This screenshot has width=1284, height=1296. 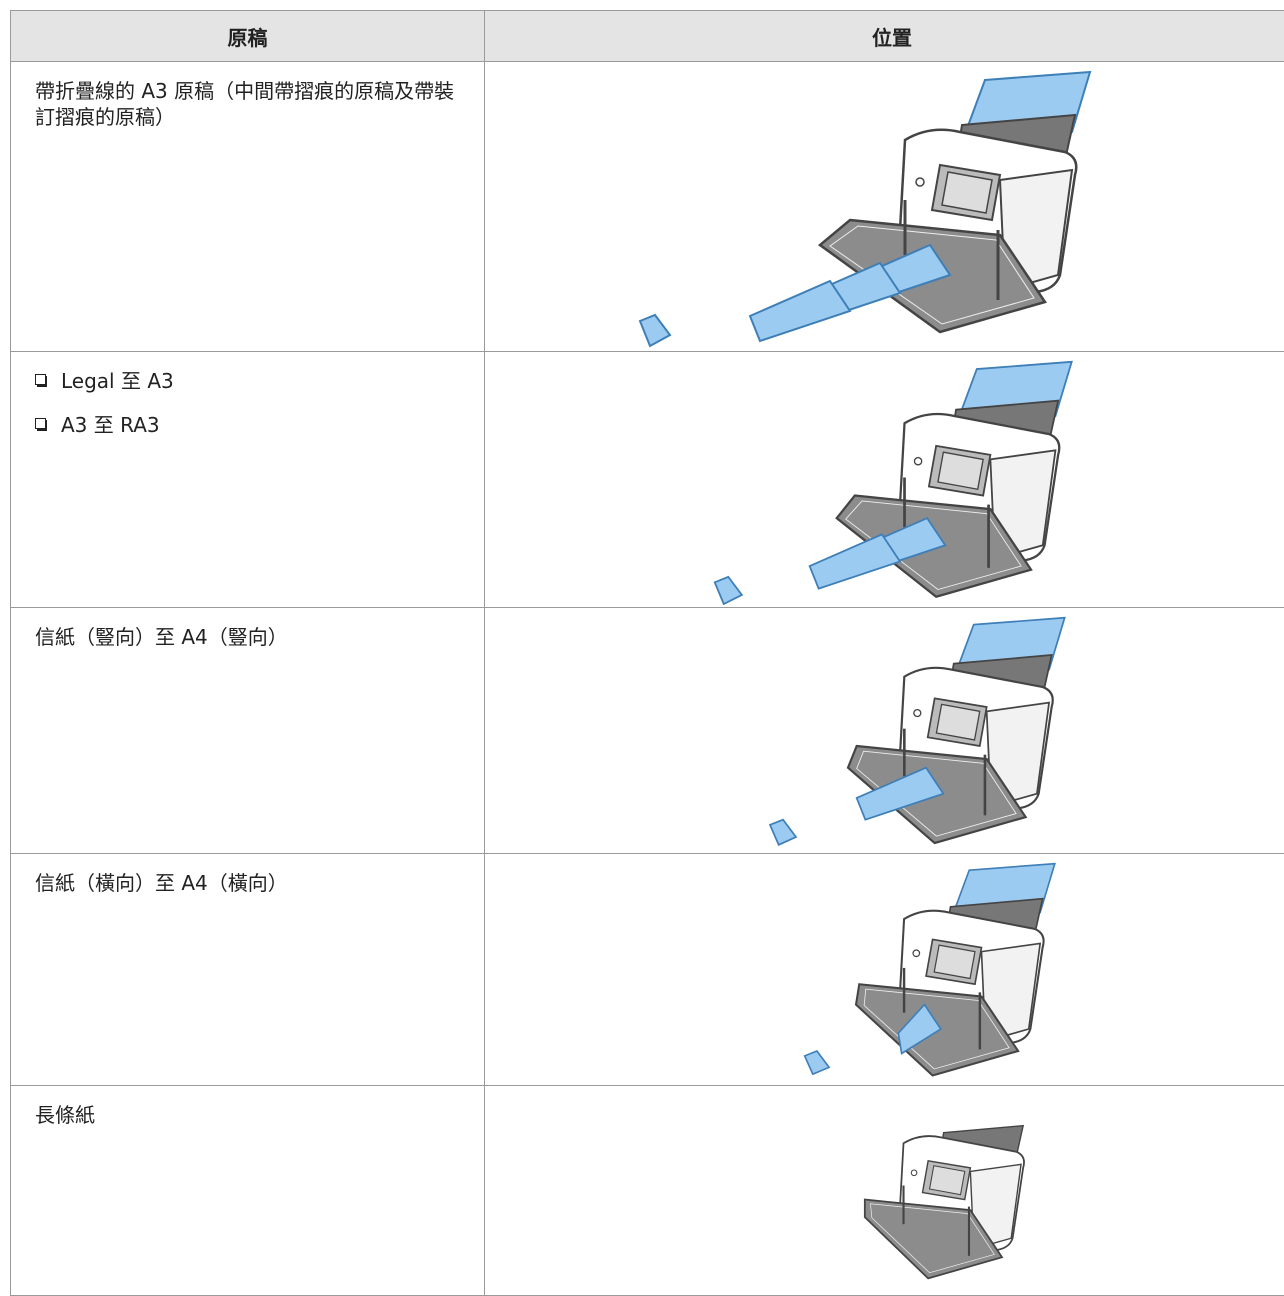 I want to click on original-text: 信紙（豎向）至 A4（豎向）, so click(x=161, y=637).